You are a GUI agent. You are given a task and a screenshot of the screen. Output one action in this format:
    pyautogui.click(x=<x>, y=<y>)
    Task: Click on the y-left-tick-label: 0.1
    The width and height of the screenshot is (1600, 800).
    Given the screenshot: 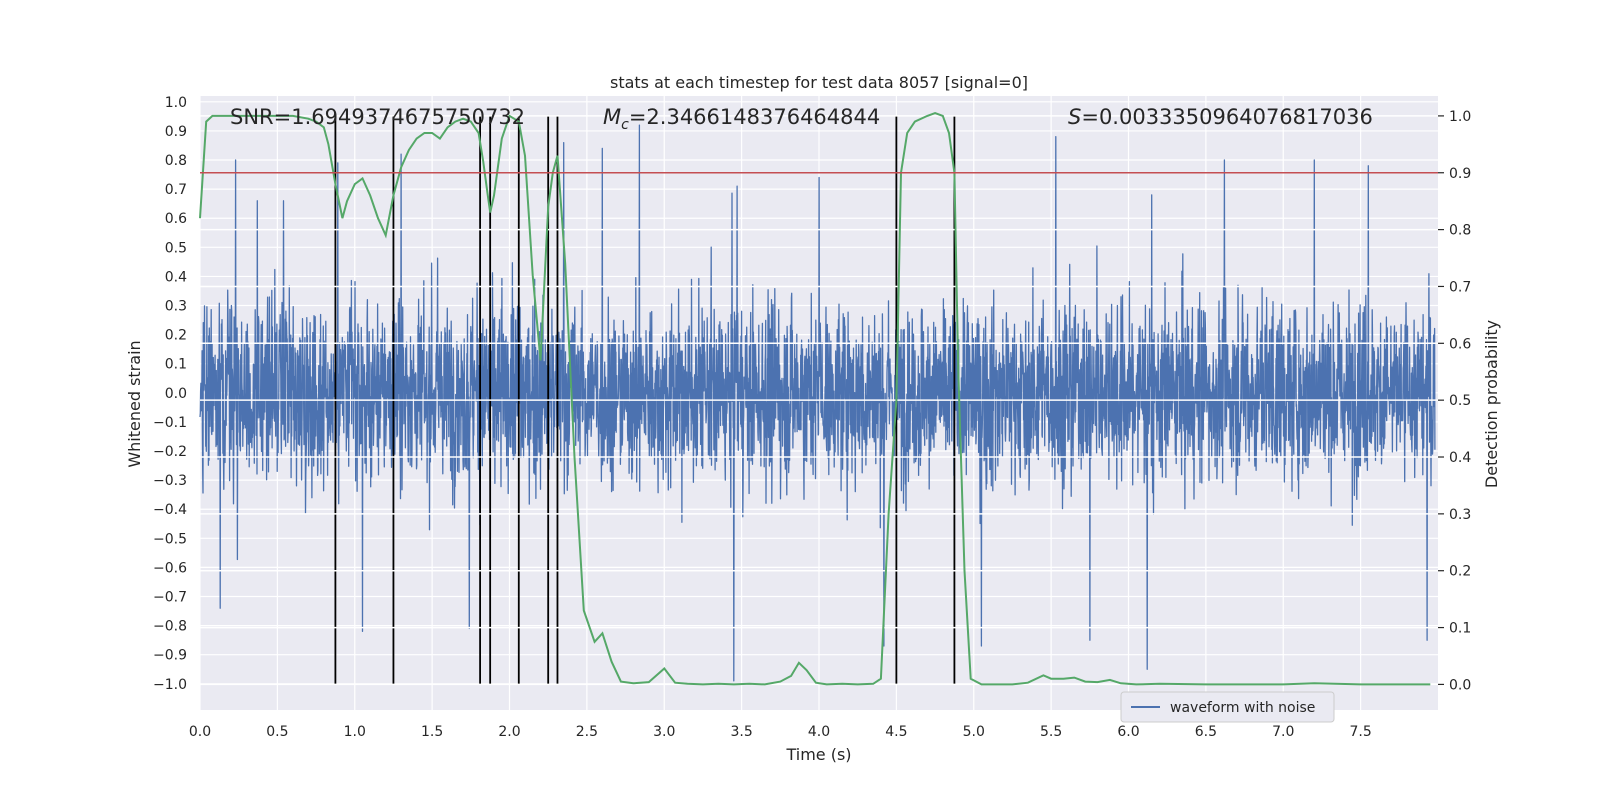 What is the action you would take?
    pyautogui.click(x=176, y=365)
    